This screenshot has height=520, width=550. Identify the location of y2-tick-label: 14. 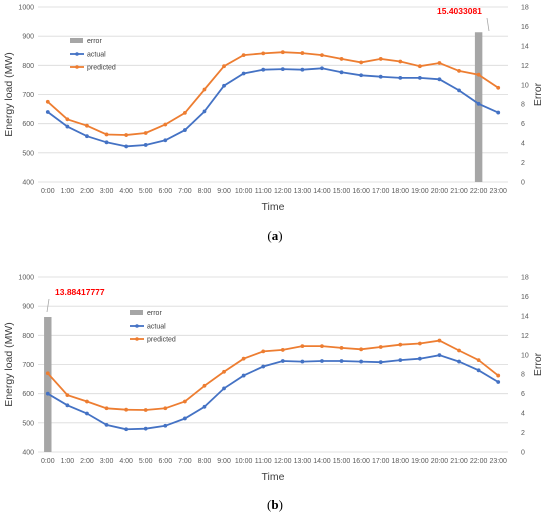
(525, 316).